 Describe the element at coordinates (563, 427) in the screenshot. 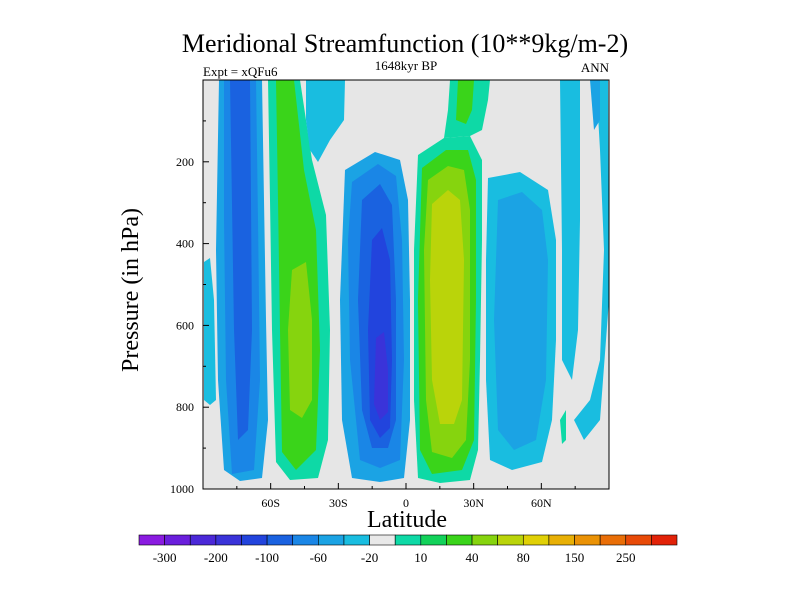

I see `cell-polar-north-c` at that location.